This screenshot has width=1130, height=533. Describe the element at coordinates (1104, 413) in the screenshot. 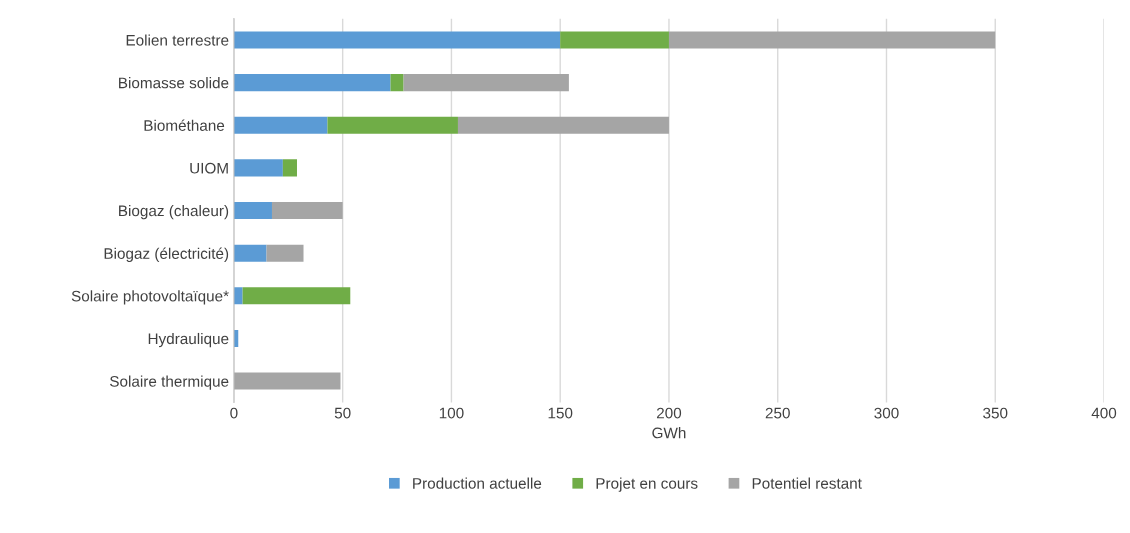

I see `x-tick-label: 400` at that location.